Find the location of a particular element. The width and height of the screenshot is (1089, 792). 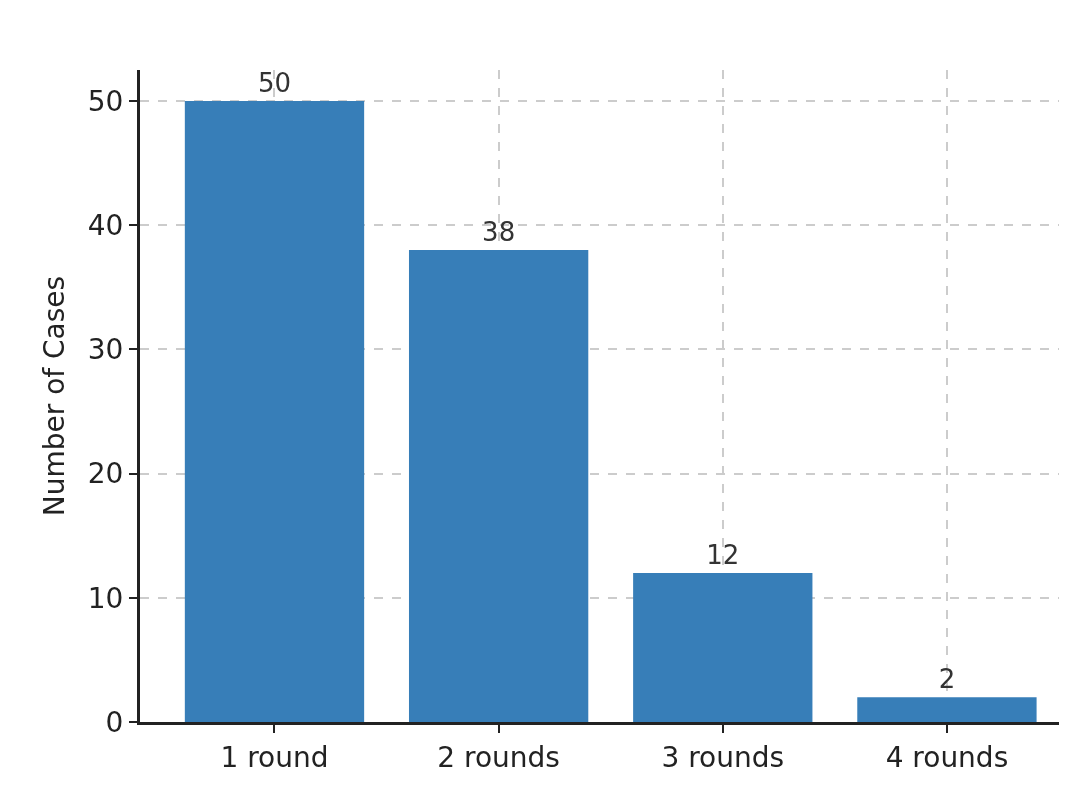

x-tick-label: 1 round is located at coordinates (274, 757).